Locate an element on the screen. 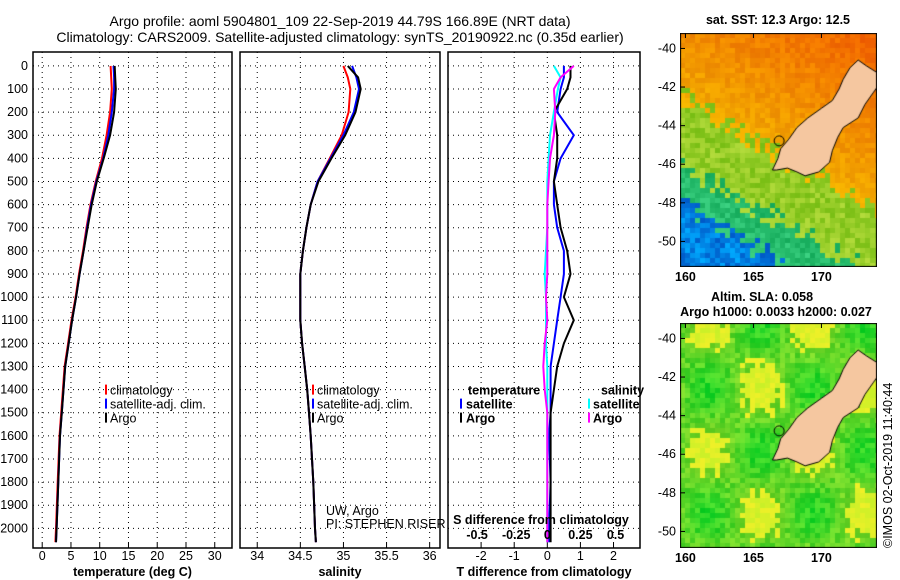  x-tick-label: -2 is located at coordinates (481, 556).